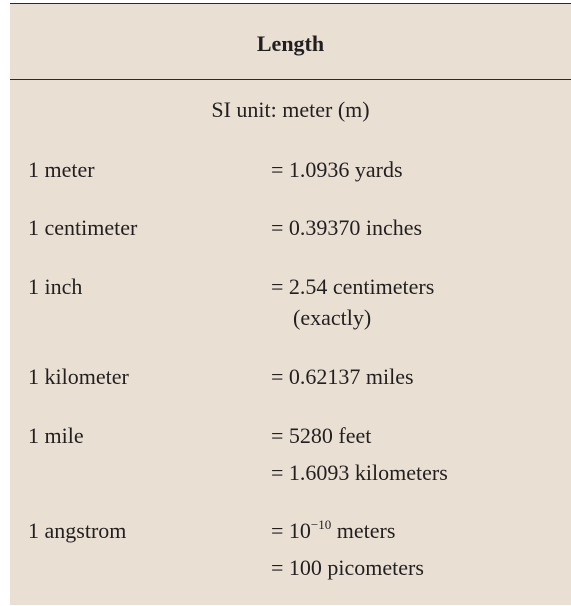  Describe the element at coordinates (347, 567) in the screenshot. I see `row-value-angstrom-picometers: = 100 picometers` at that location.